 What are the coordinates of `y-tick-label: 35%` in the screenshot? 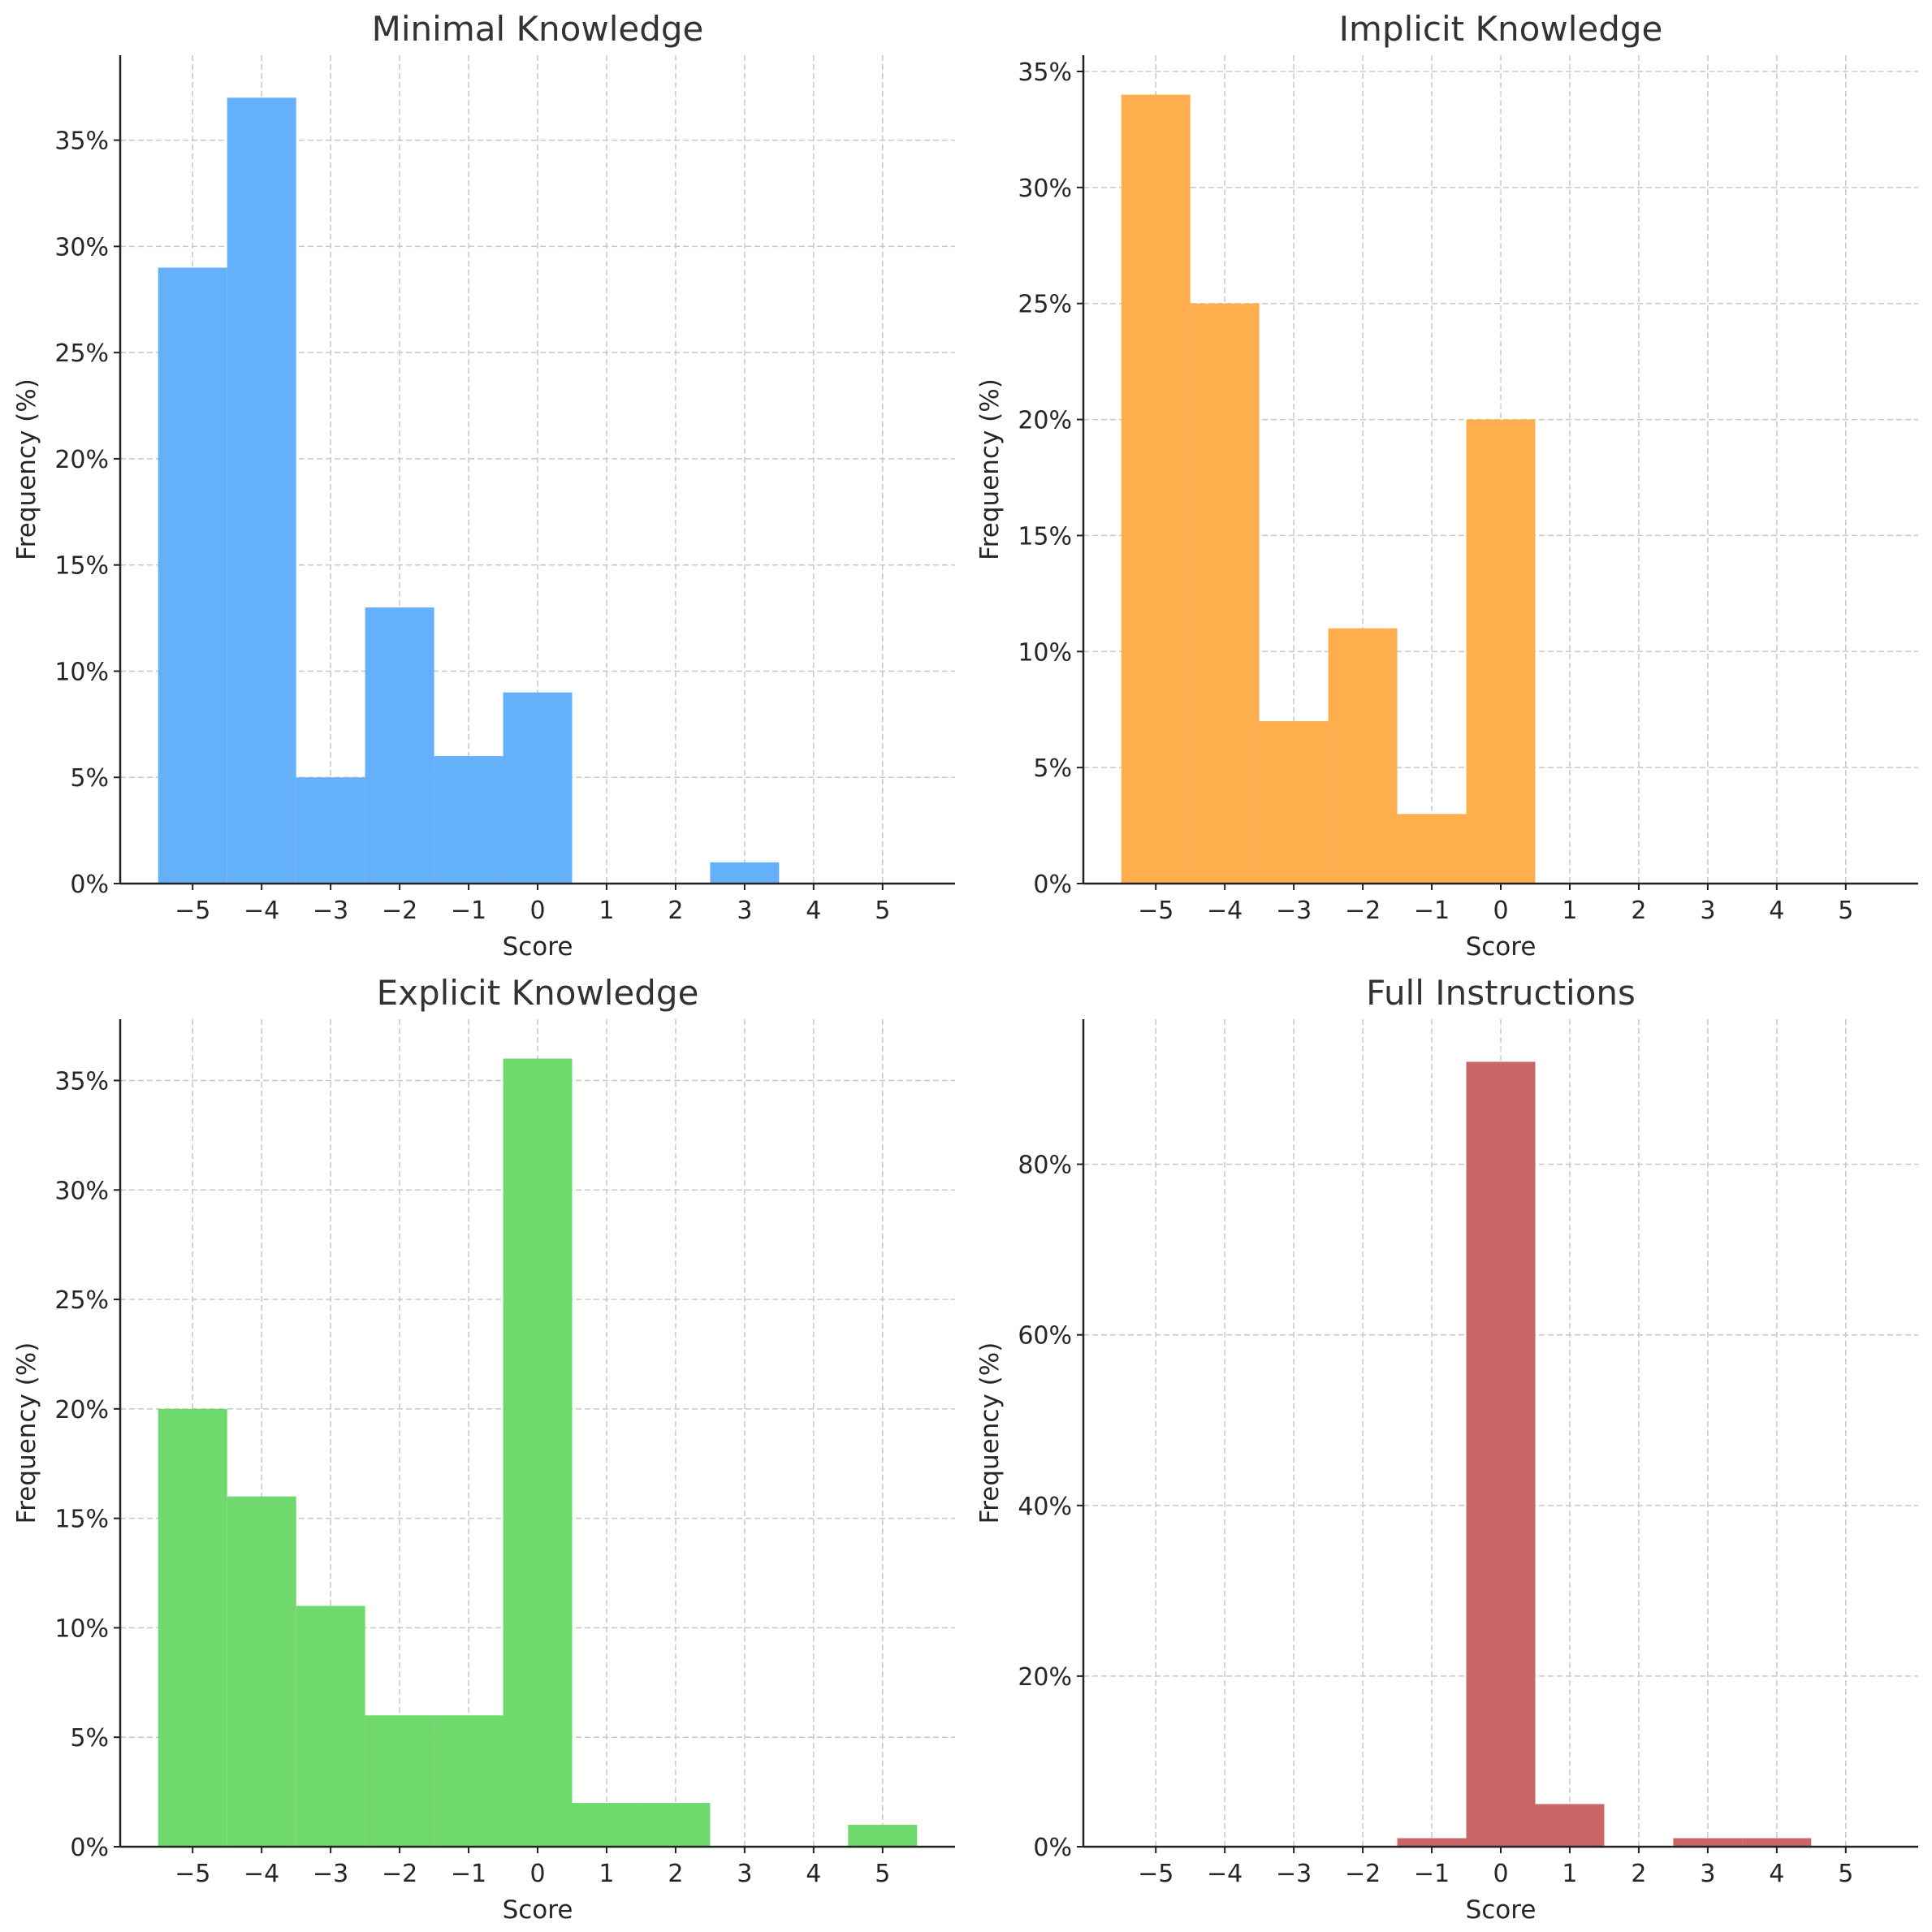 It's located at (82, 142).